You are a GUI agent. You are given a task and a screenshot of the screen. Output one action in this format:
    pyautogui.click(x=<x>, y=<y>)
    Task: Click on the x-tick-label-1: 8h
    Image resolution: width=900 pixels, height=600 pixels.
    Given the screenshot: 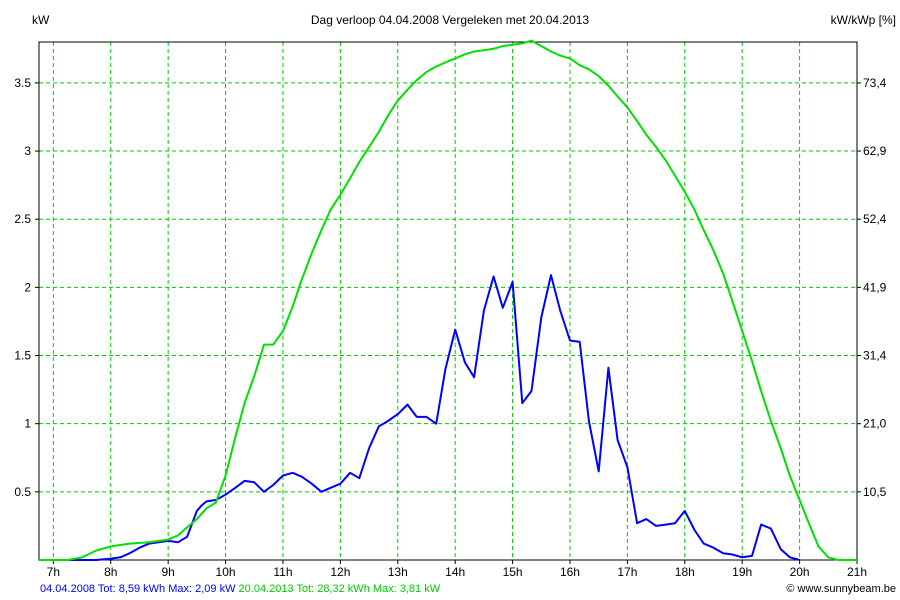 What is the action you would take?
    pyautogui.click(x=110, y=572)
    